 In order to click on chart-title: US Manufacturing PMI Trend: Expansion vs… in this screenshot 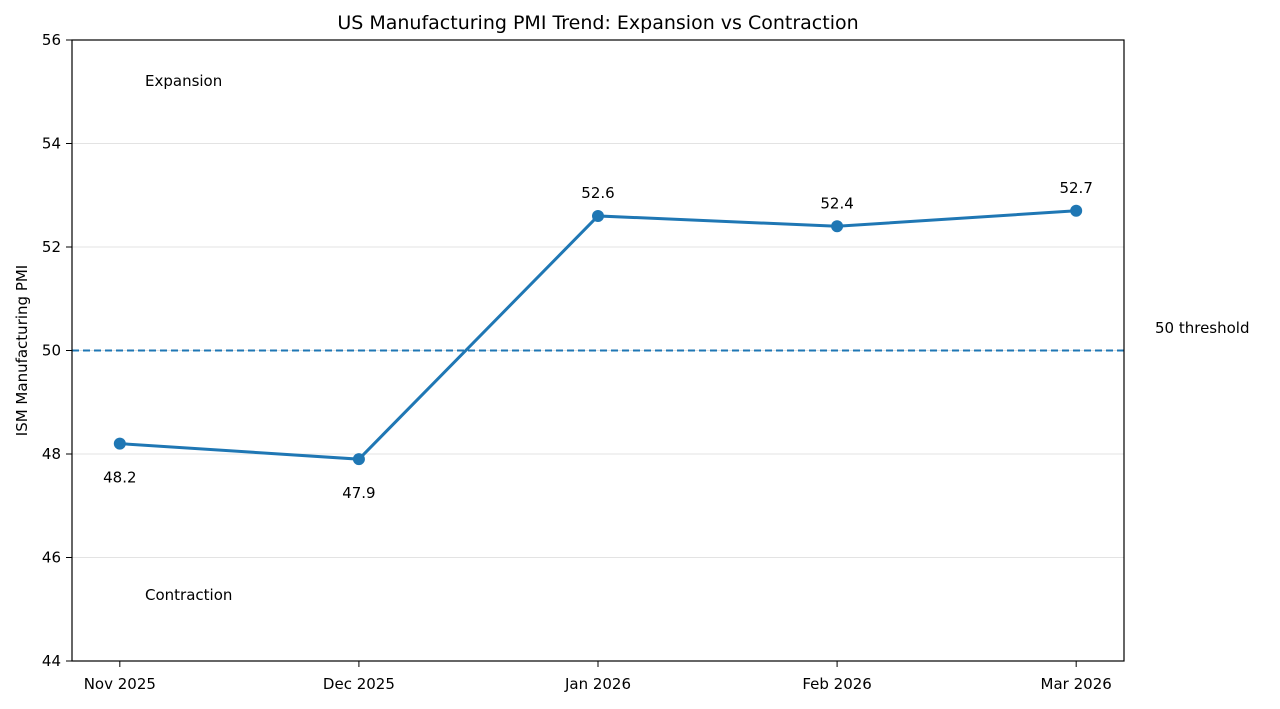, I will do `click(597, 23)`.